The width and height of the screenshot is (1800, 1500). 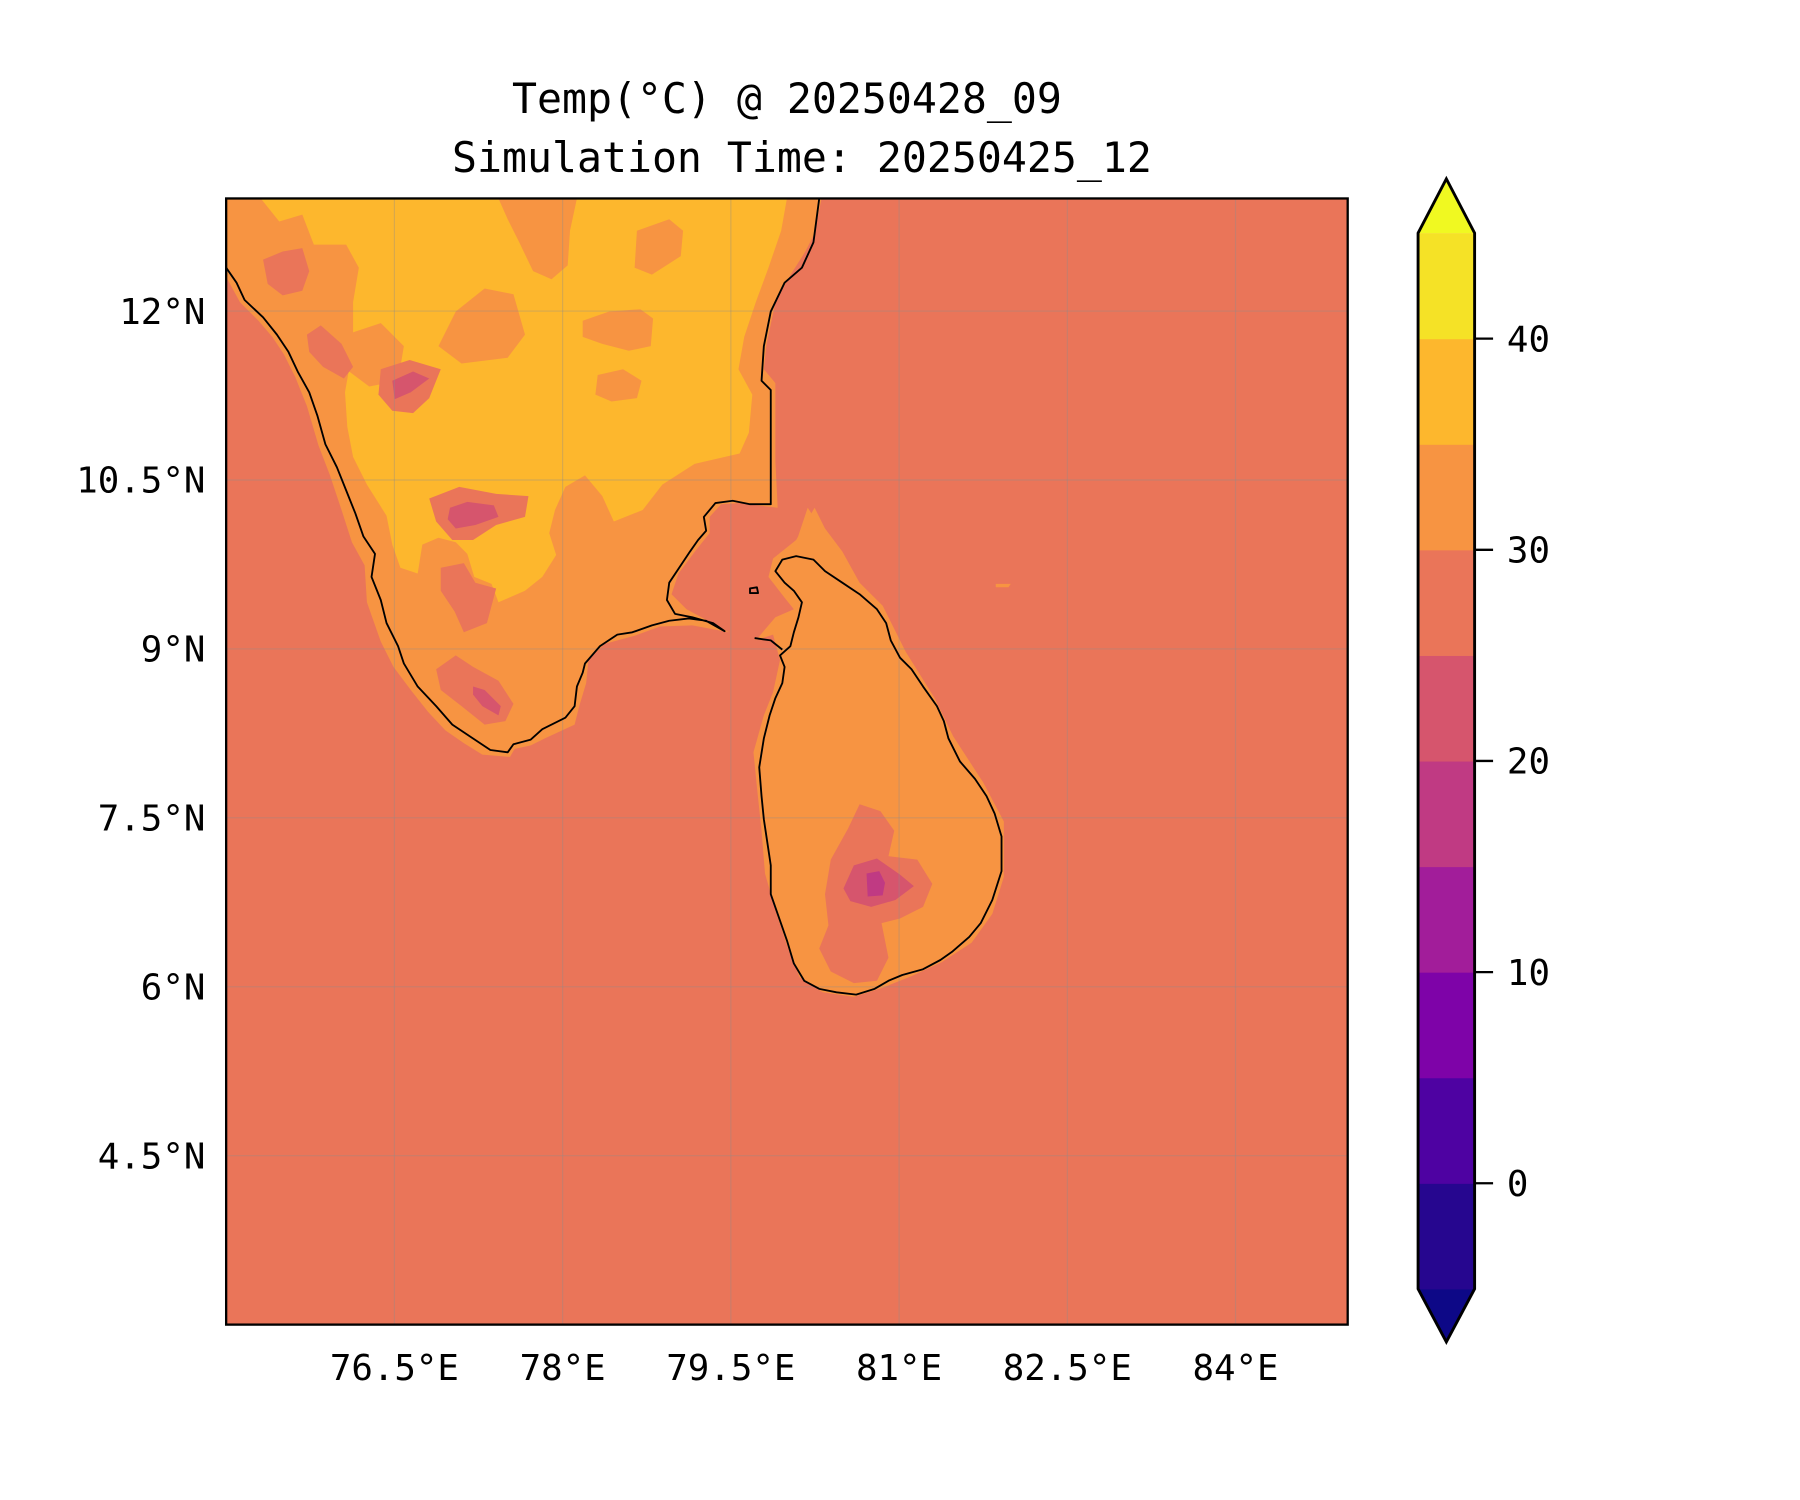 I want to click on coastline-india, so click(x=523, y=476).